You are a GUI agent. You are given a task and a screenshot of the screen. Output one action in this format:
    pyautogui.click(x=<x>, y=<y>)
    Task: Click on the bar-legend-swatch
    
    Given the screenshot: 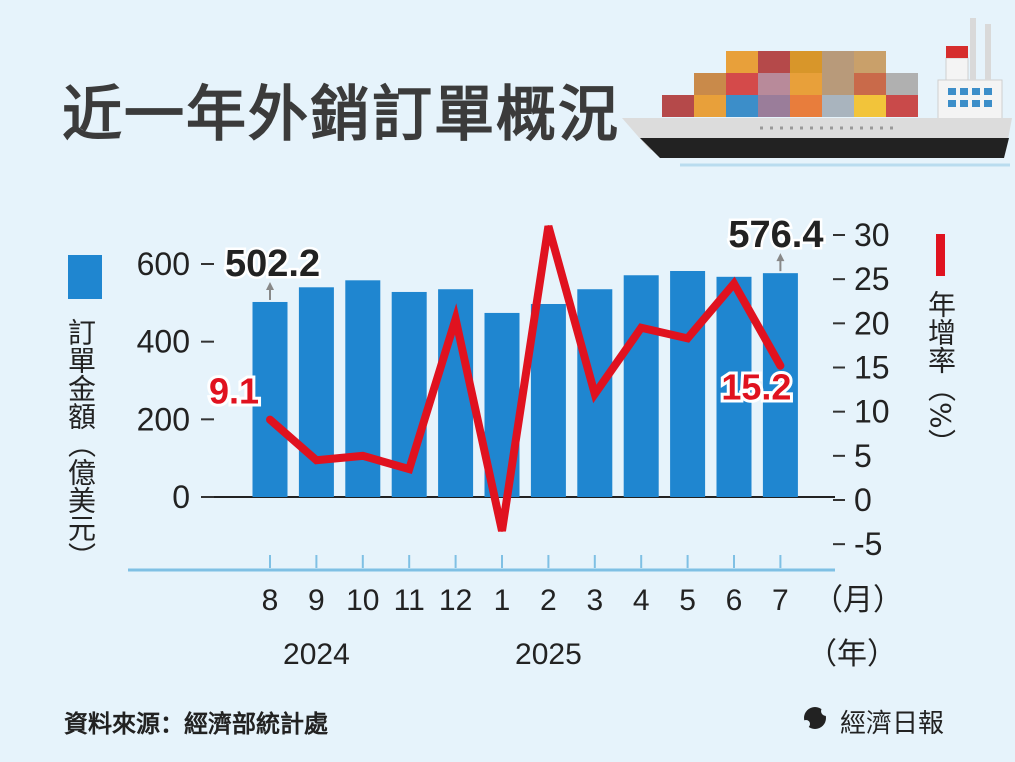 What is the action you would take?
    pyautogui.click(x=85, y=277)
    